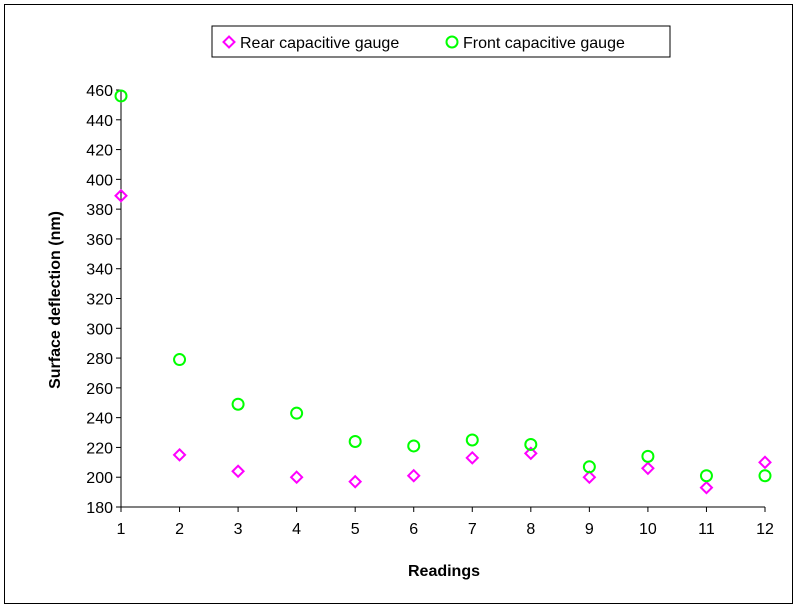  What do you see at coordinates (99, 508) in the screenshot?
I see `y-tick-label: 180` at bounding box center [99, 508].